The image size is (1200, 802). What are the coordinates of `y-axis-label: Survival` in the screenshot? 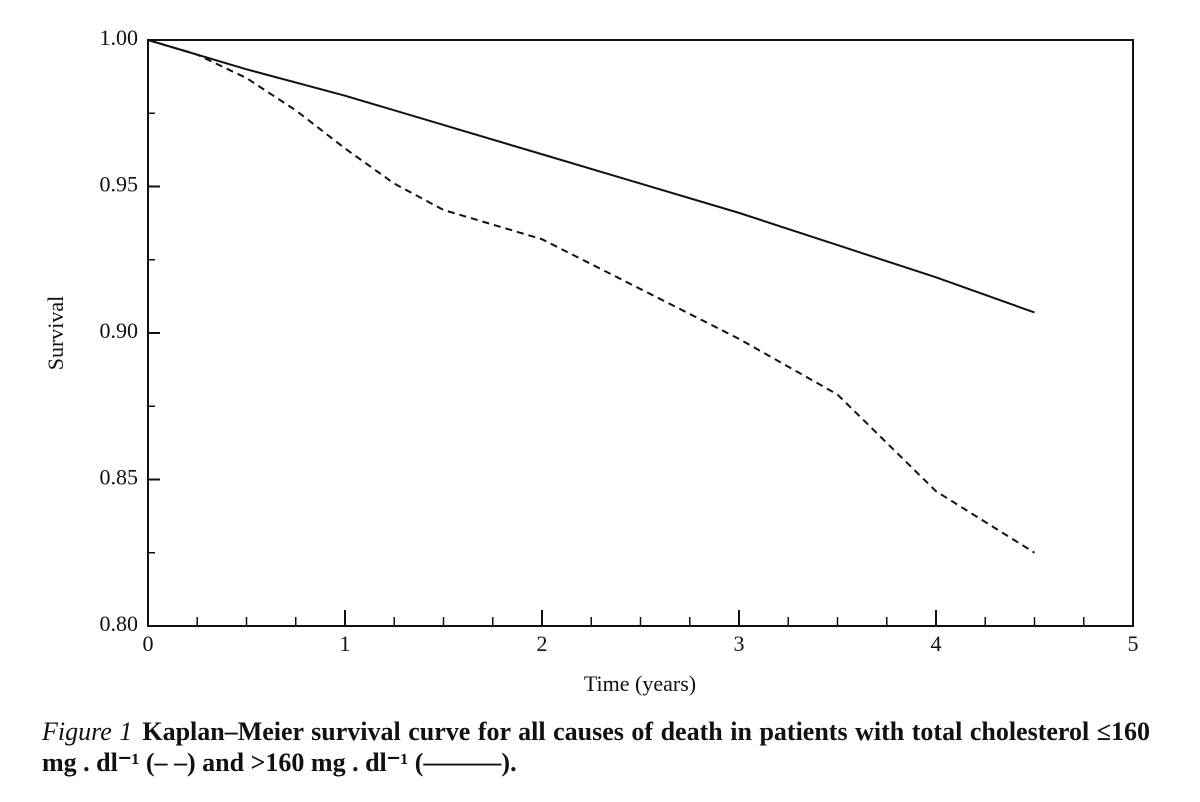 It's located at (55, 333).